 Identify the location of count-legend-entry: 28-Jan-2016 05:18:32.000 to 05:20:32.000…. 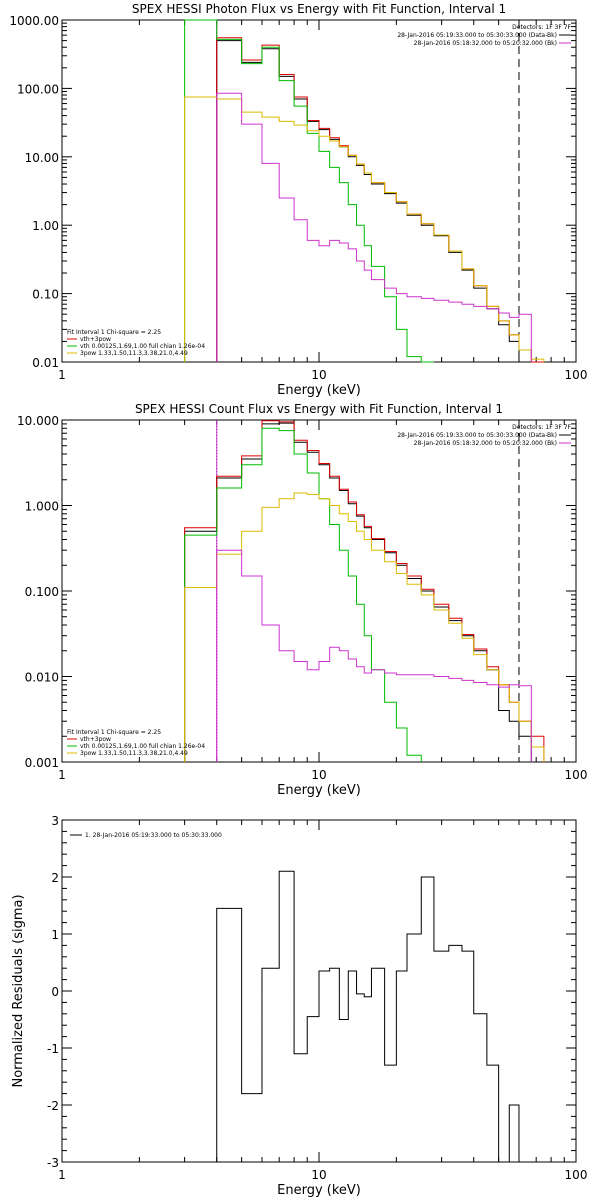
(485, 443).